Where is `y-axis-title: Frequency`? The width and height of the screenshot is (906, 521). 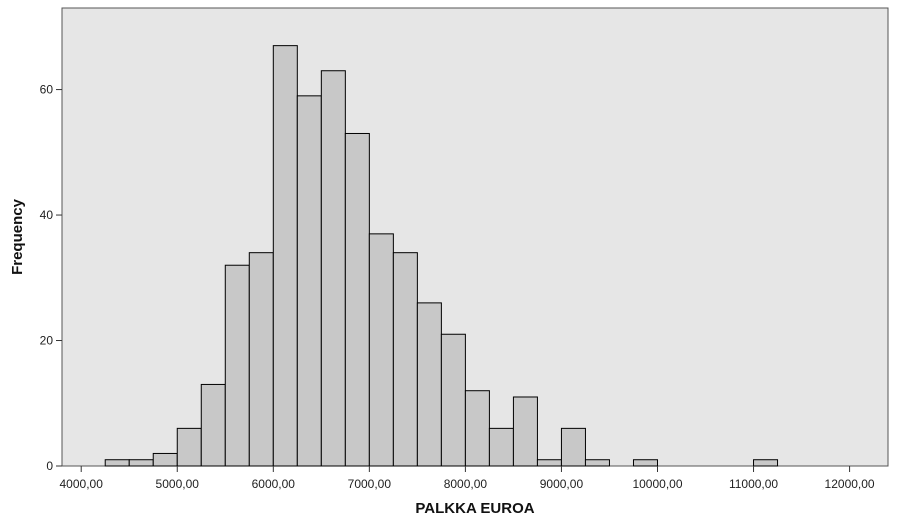
y-axis-title: Frequency is located at coordinates (17, 236).